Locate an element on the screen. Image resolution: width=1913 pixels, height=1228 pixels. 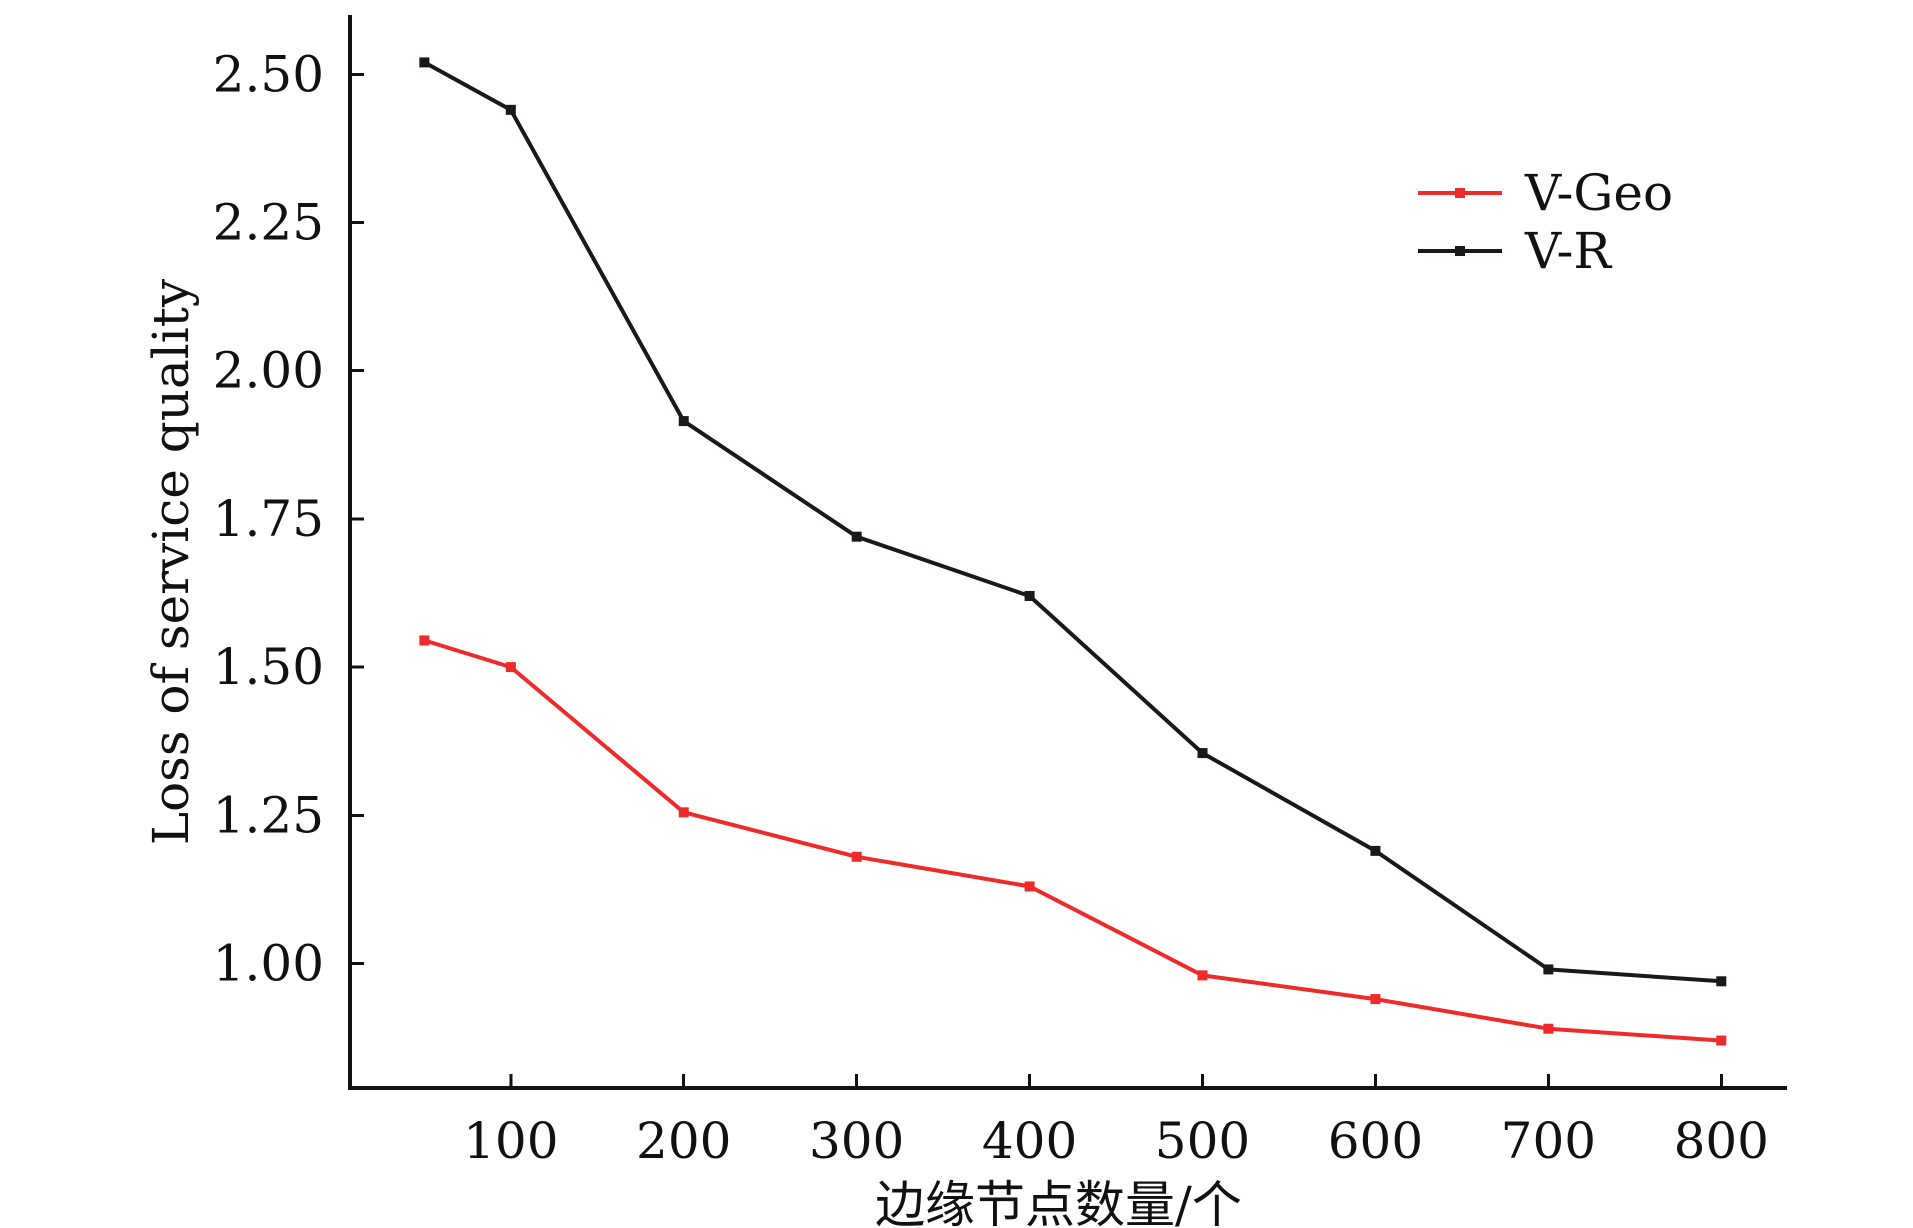
x-tick-label: 800 is located at coordinates (1721, 1141).